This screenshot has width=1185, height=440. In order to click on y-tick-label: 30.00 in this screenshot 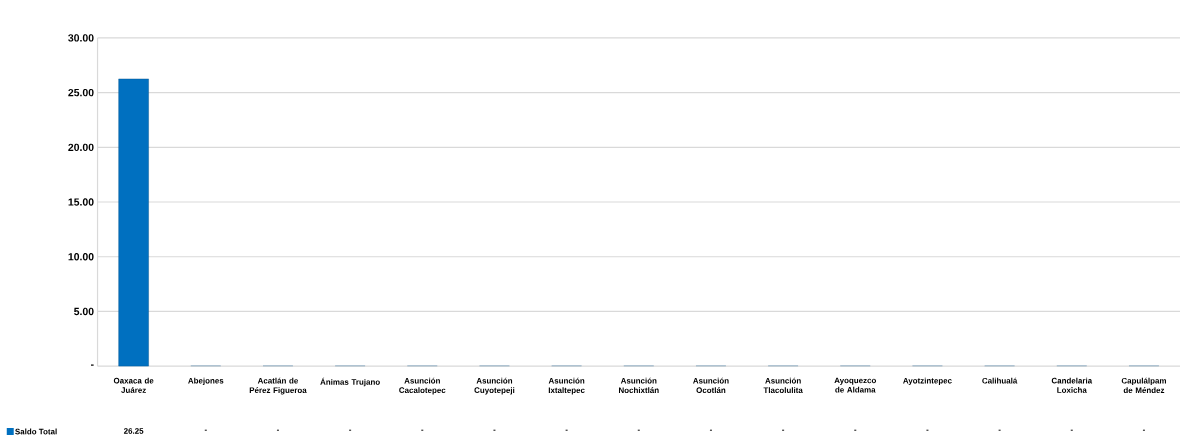, I will do `click(81, 38)`.